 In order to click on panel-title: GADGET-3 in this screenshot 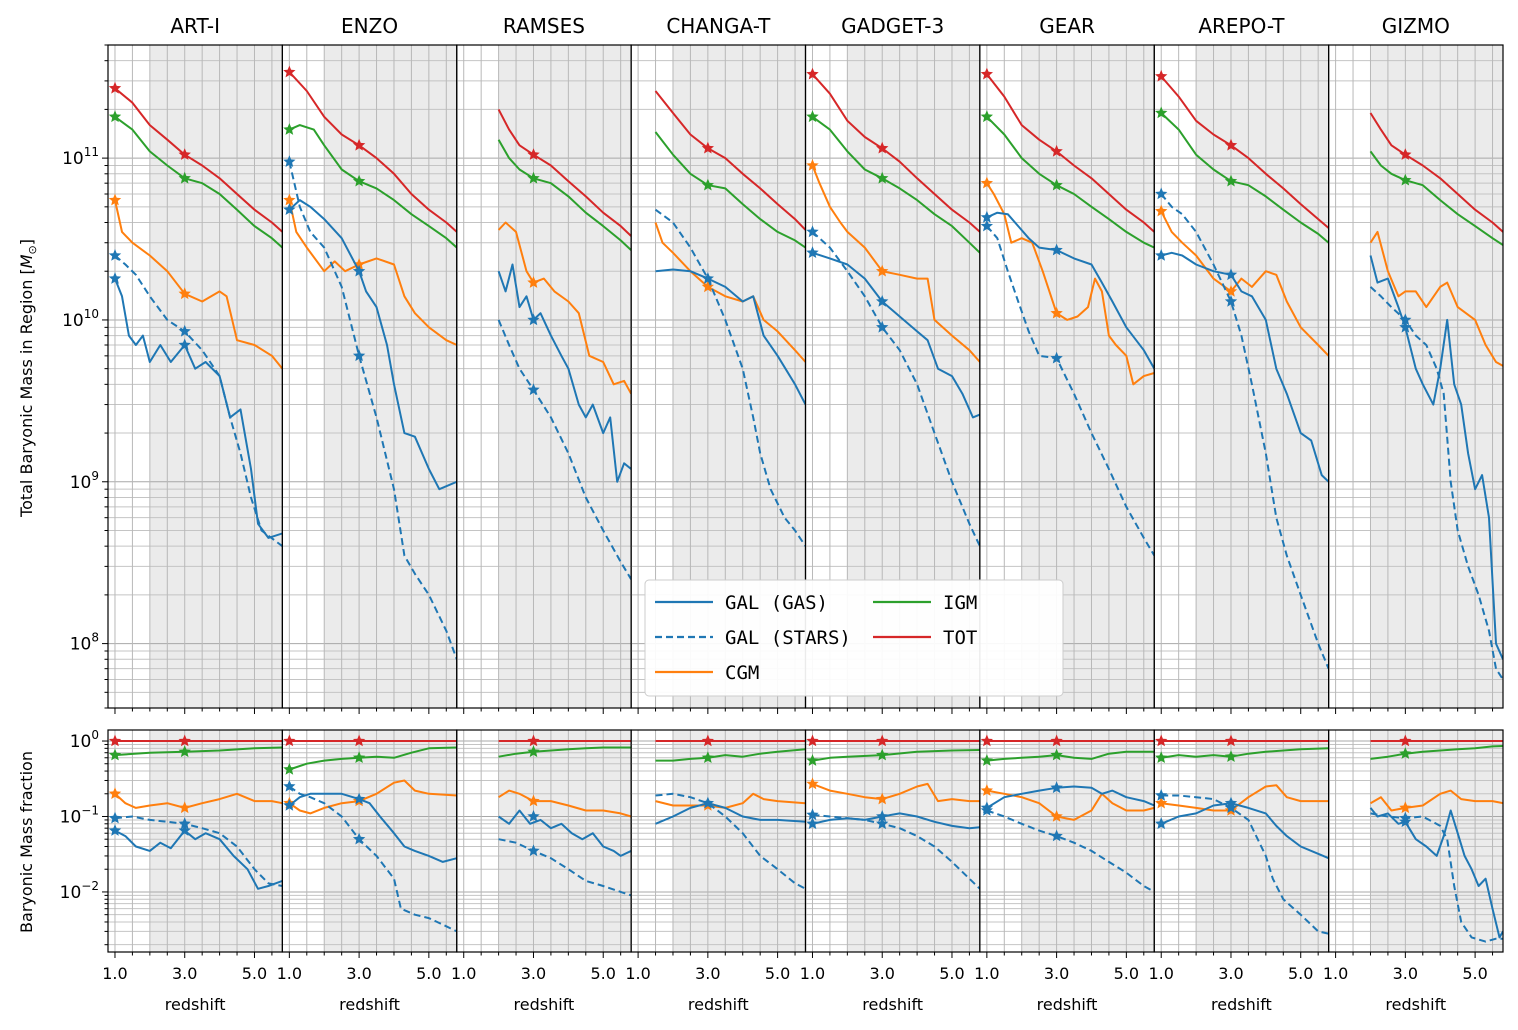, I will do `click(892, 26)`.